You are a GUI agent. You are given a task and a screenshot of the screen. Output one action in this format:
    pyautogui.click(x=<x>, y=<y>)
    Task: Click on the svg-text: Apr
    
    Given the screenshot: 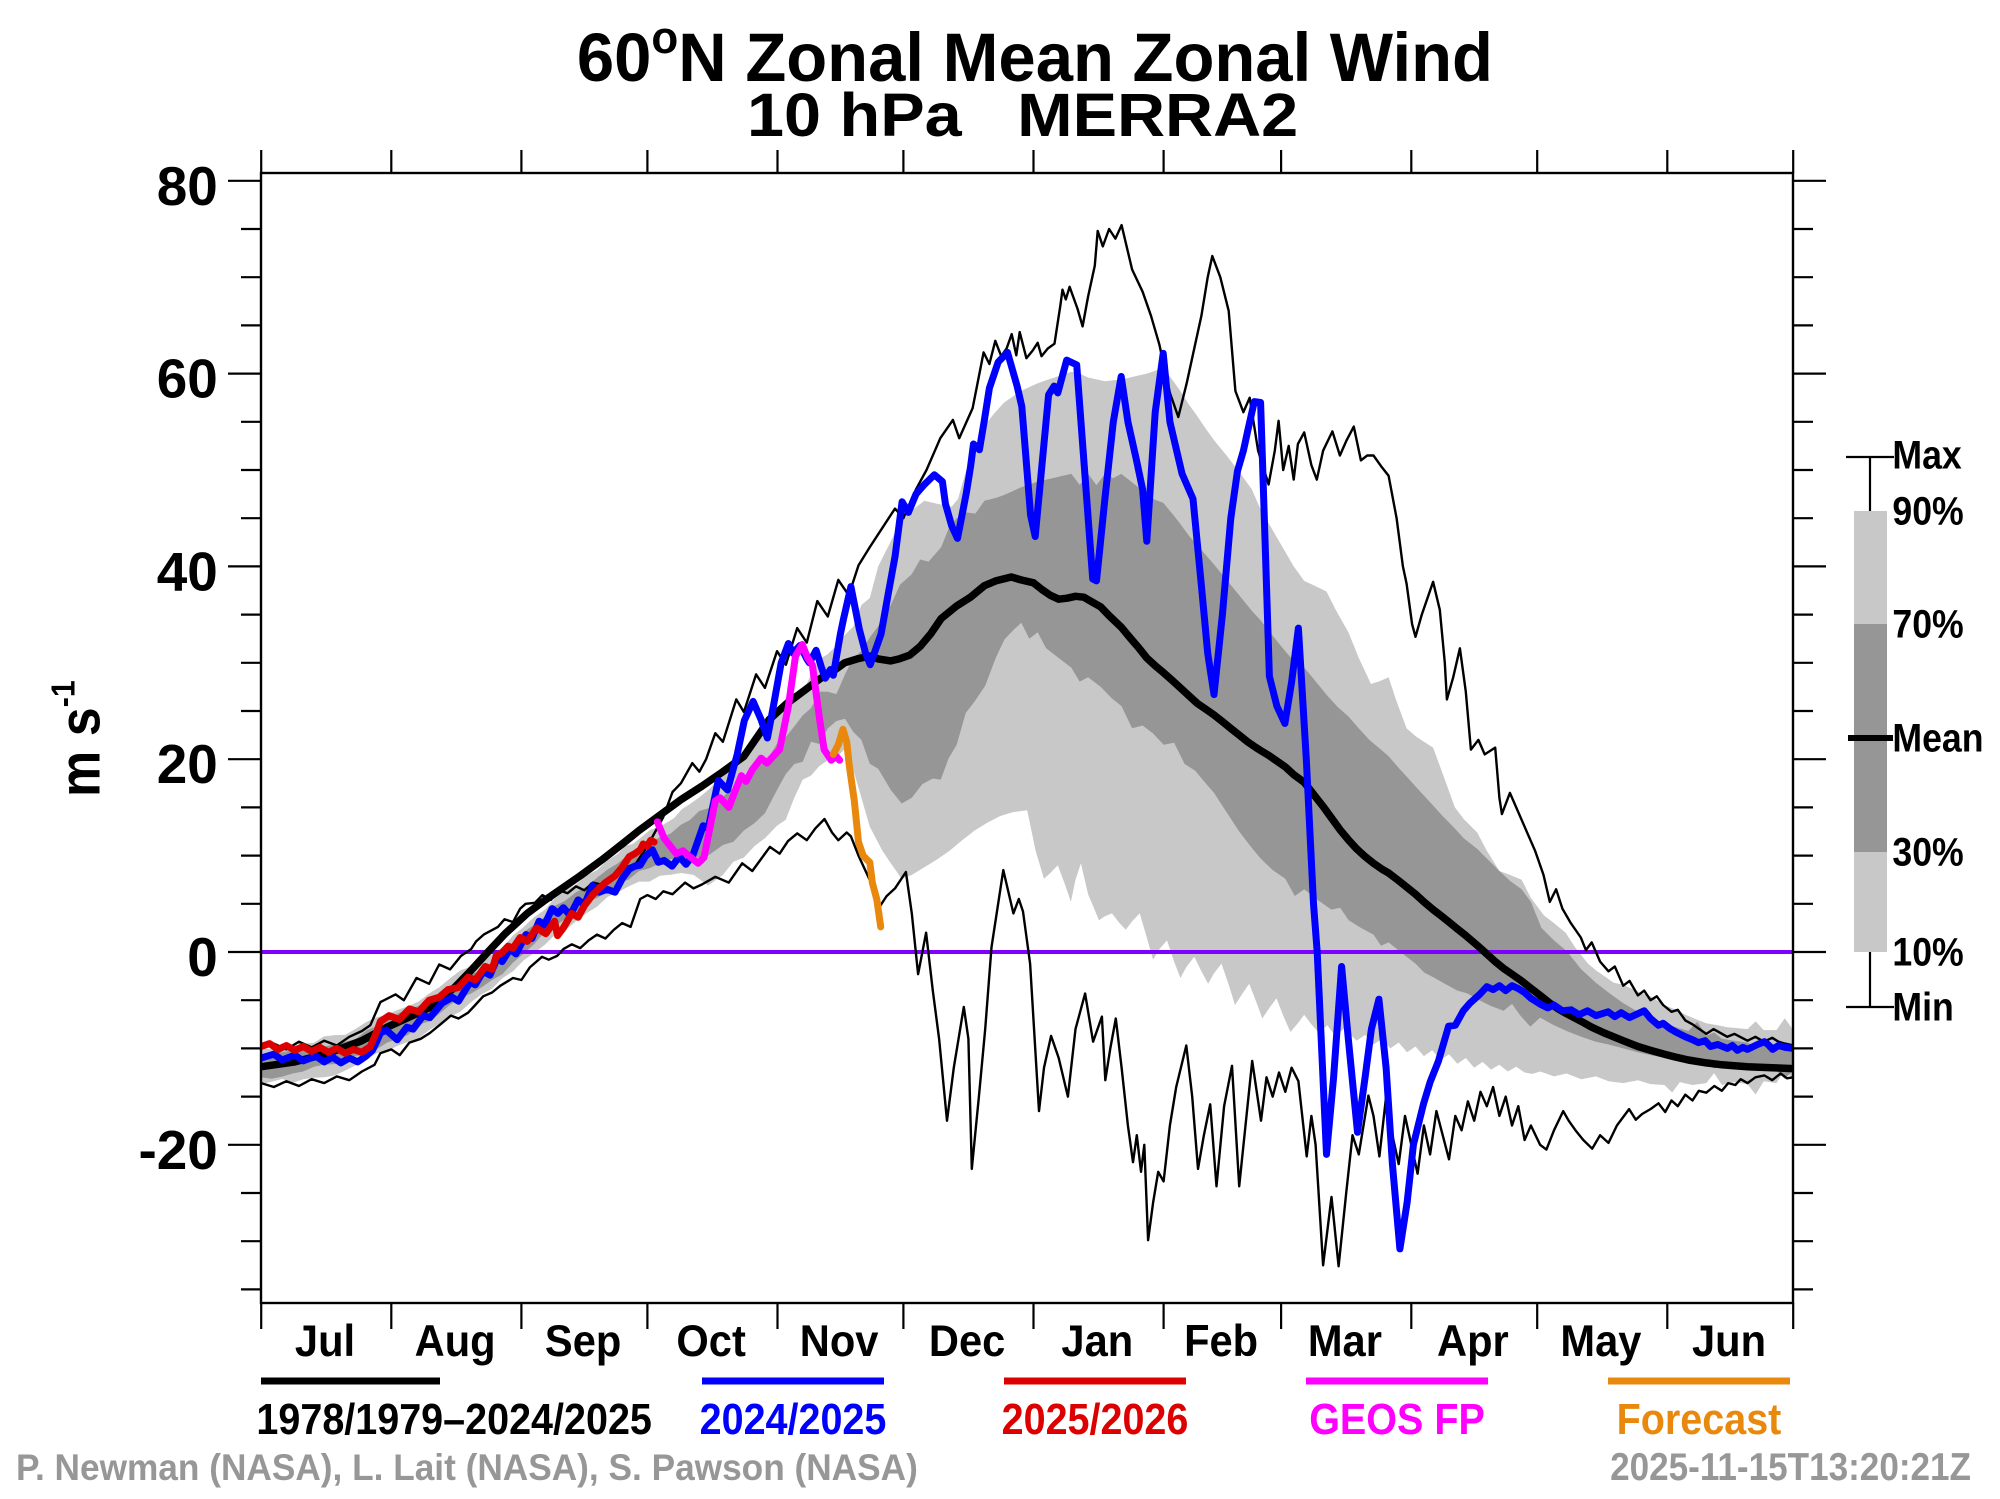 What is the action you would take?
    pyautogui.click(x=1473, y=1342)
    